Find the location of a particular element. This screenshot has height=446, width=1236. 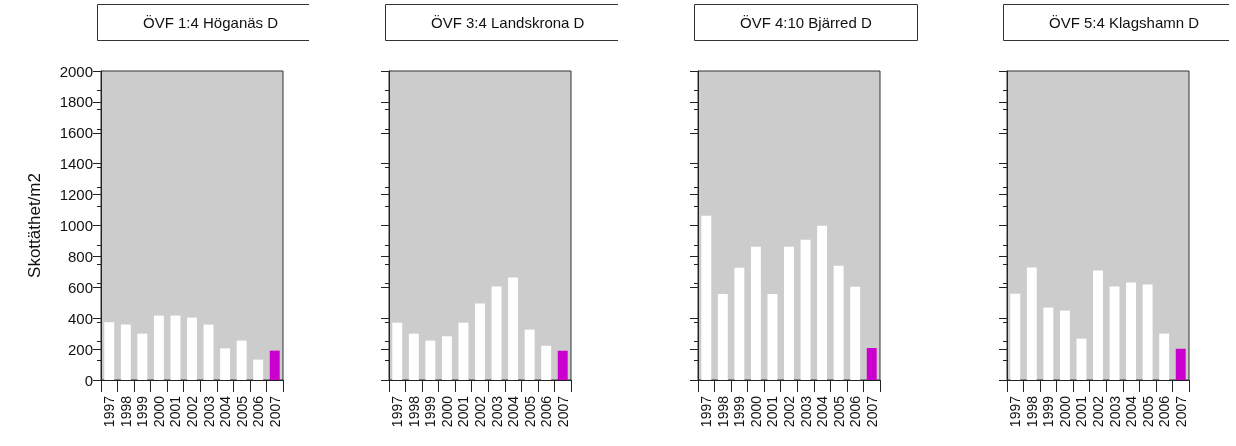

y-tick-label: 200 is located at coordinates (80, 349).